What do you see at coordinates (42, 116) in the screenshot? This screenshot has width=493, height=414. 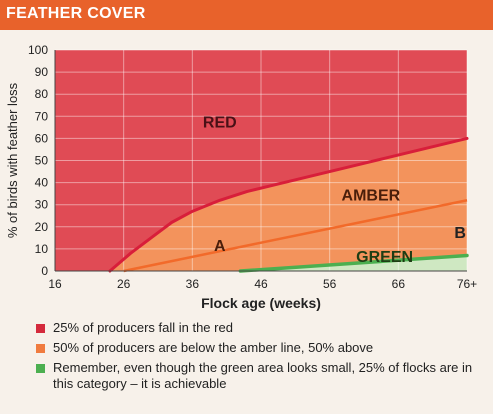 I see `y-tick-label: 70` at bounding box center [42, 116].